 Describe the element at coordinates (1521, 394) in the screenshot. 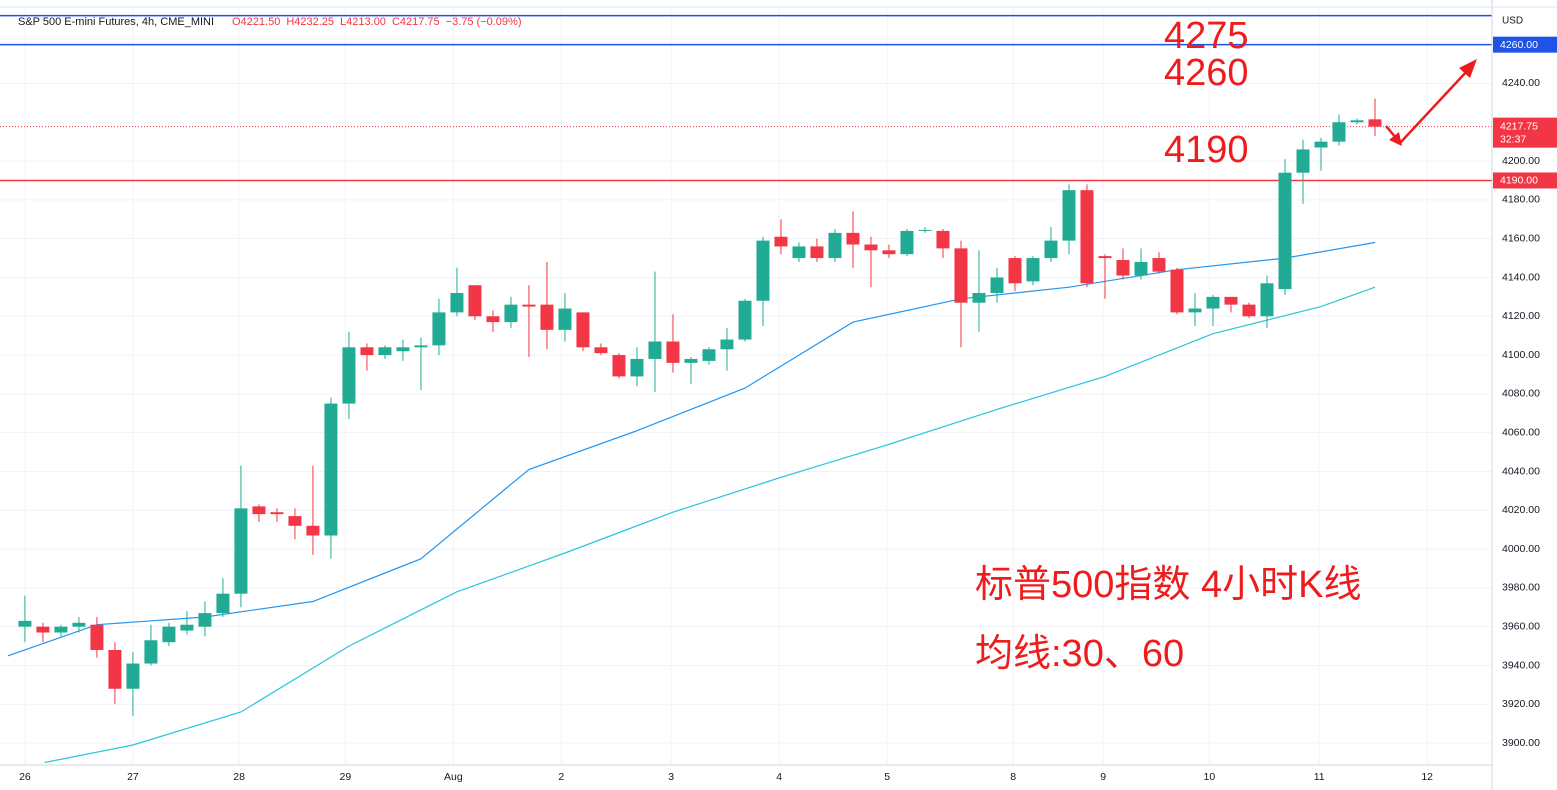

I see `y-tick-label: 4080.00` at that location.